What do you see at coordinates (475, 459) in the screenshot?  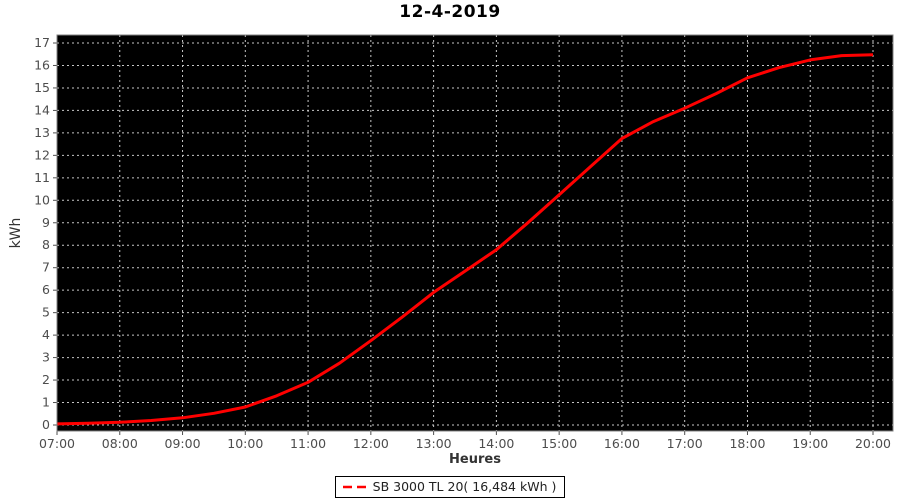 I see `x-axis-label: Heures` at bounding box center [475, 459].